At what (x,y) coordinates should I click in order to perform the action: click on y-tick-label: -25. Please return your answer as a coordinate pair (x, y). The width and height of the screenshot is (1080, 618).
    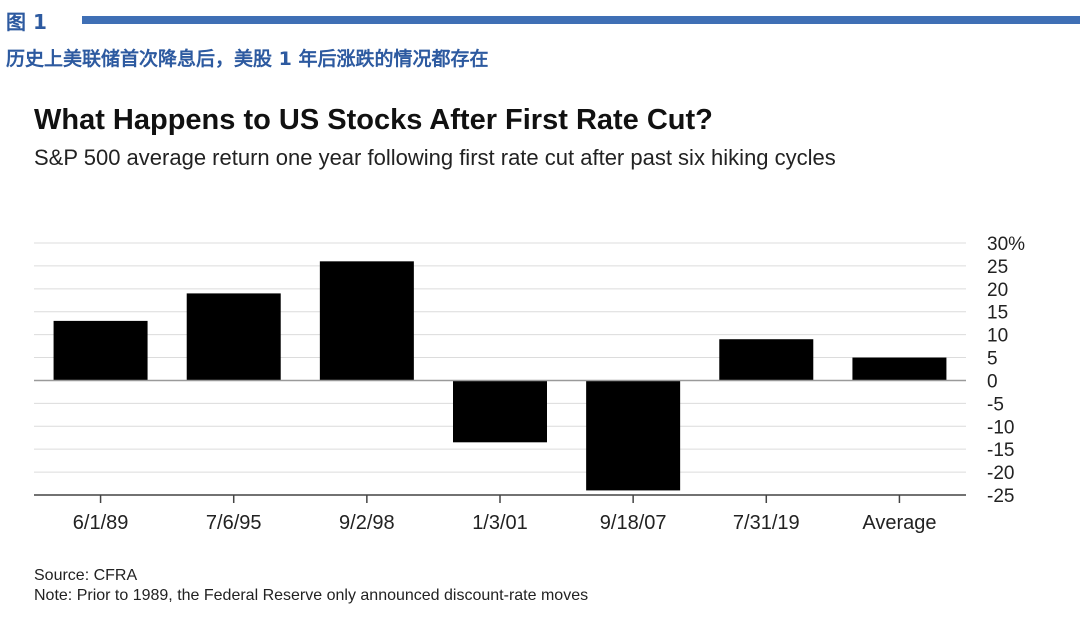
    Looking at the image, I should click on (1000, 496).